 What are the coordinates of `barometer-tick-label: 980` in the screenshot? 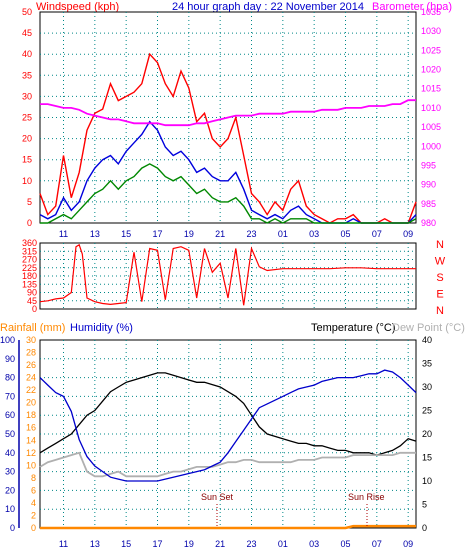 It's located at (428, 223).